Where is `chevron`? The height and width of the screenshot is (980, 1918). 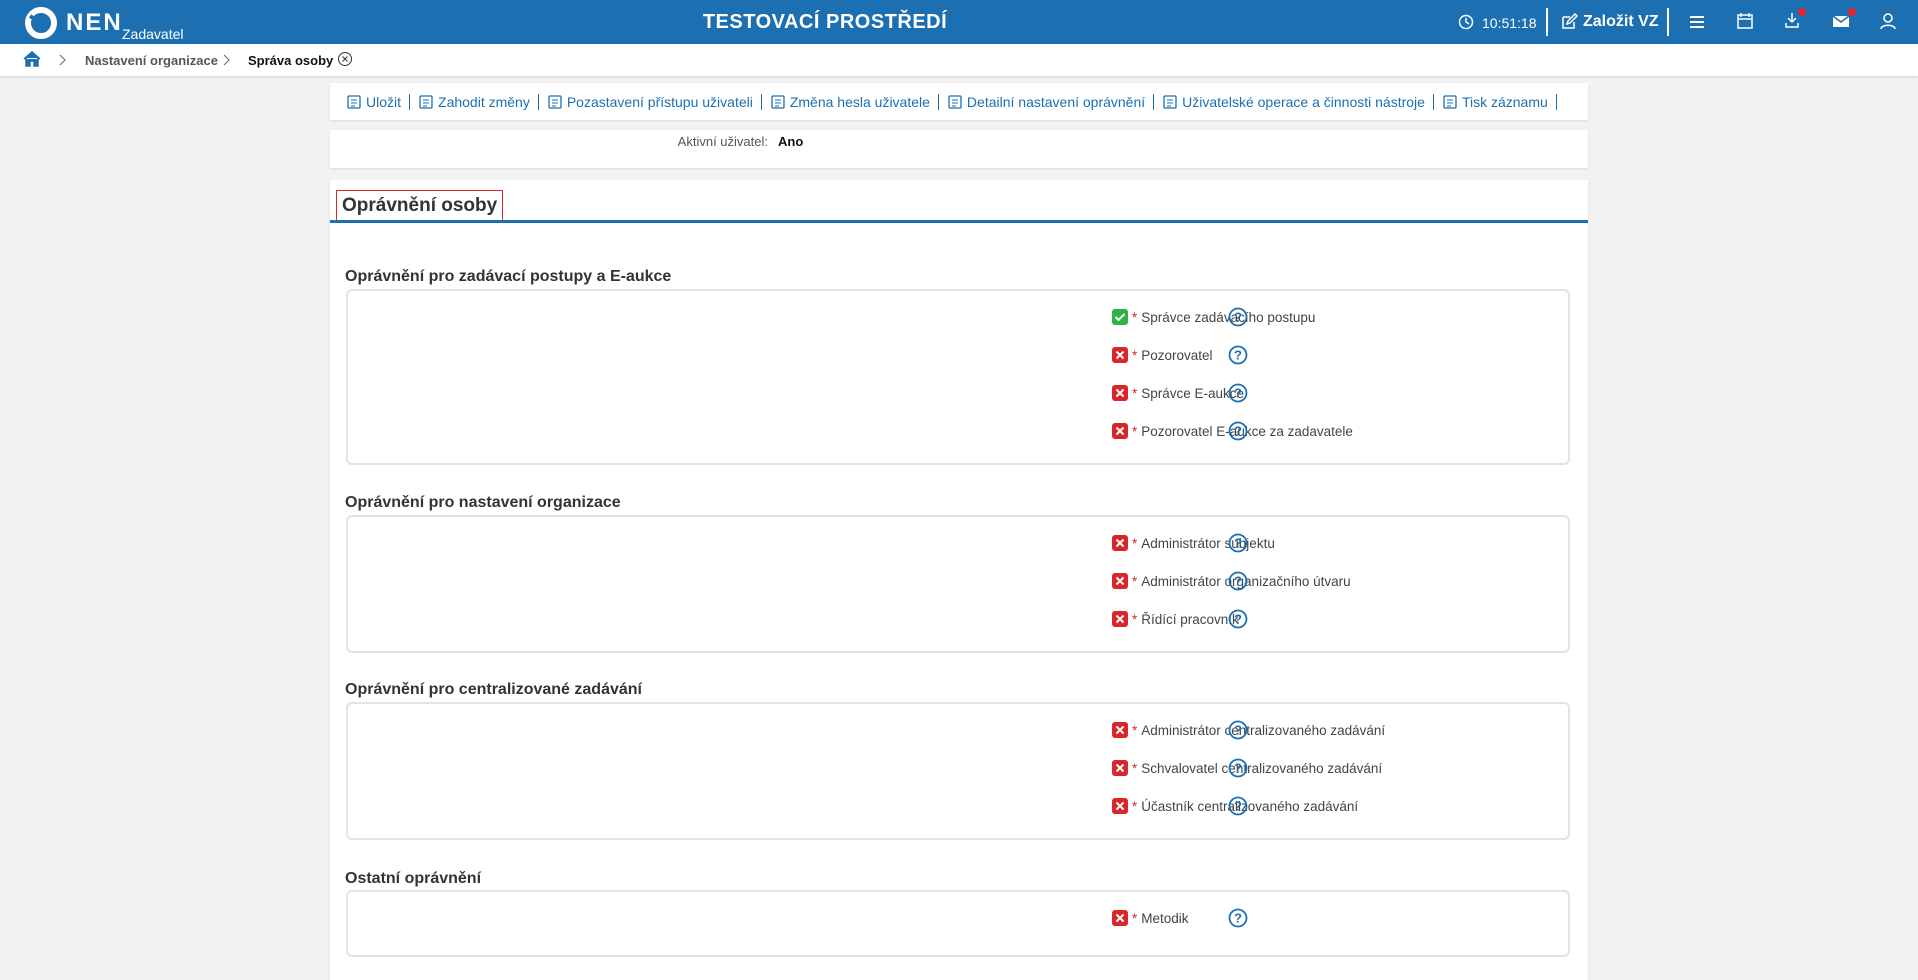
chevron is located at coordinates (62, 60).